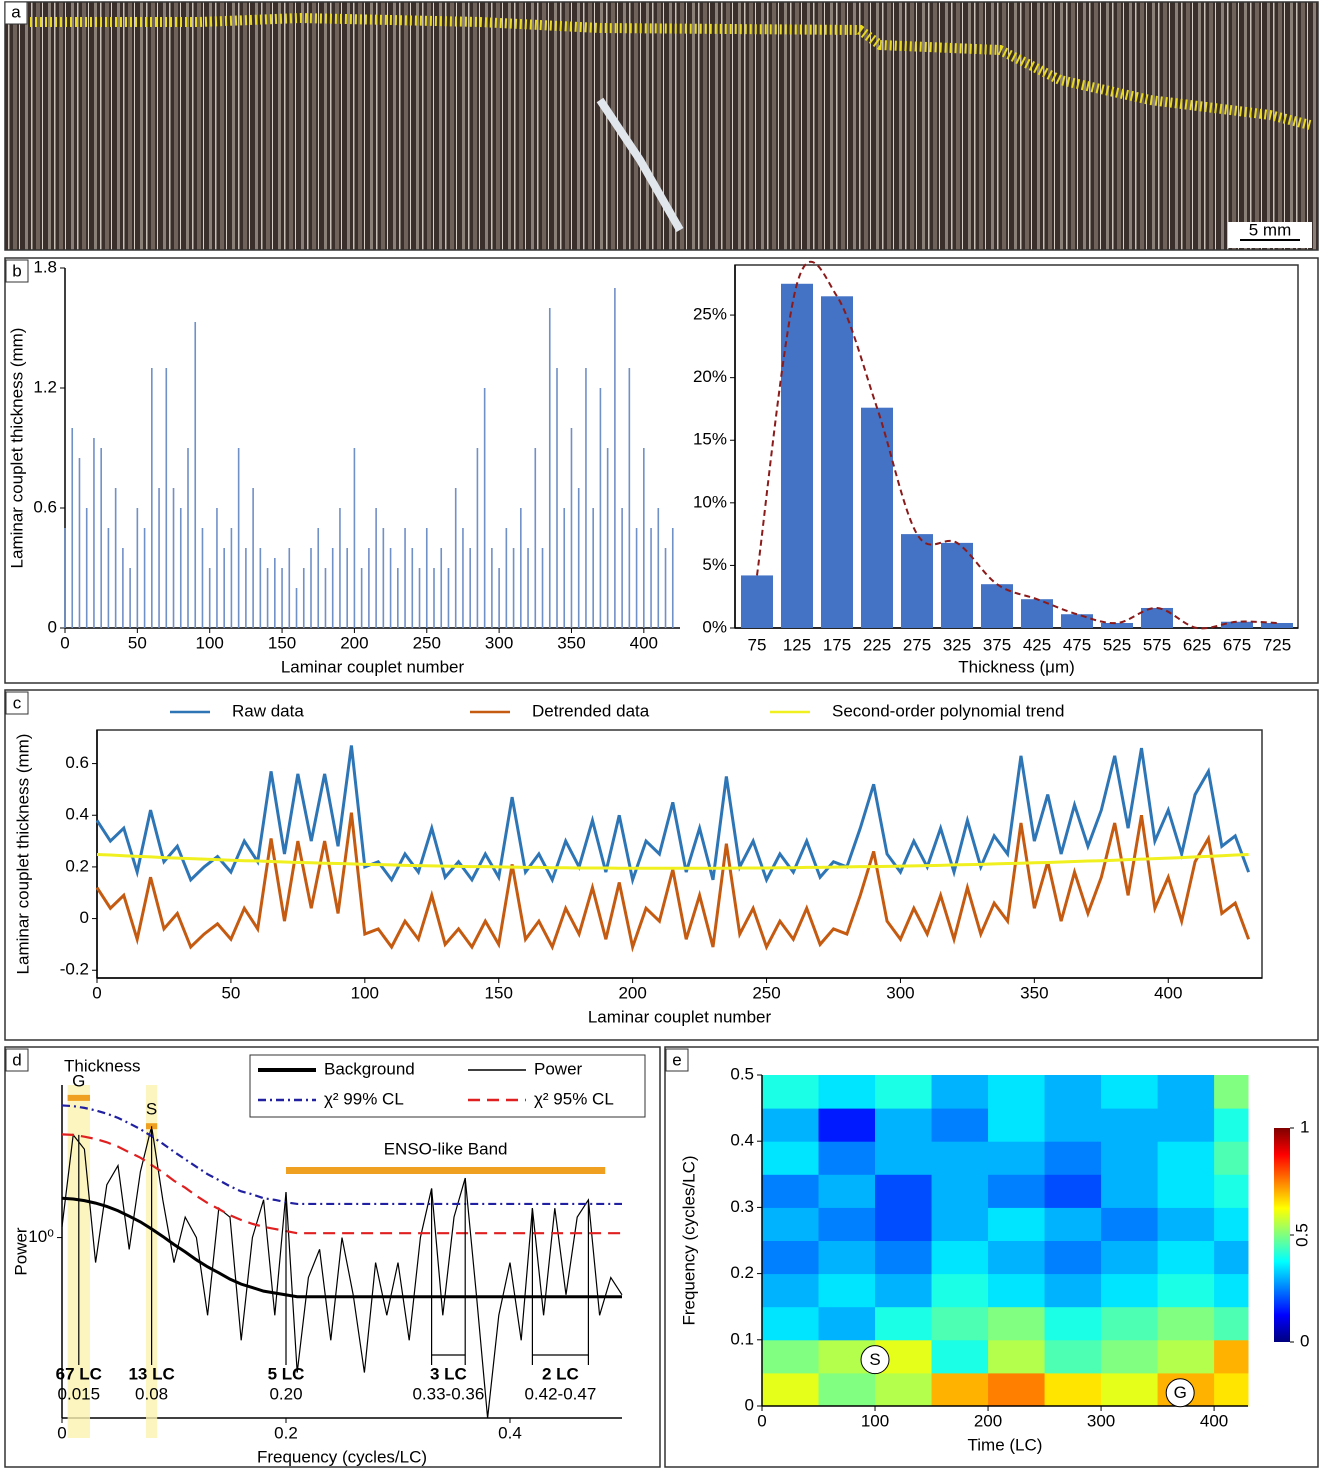  Describe the element at coordinates (742, 1272) in the screenshot. I see `y-tick-label: 0.2` at that location.